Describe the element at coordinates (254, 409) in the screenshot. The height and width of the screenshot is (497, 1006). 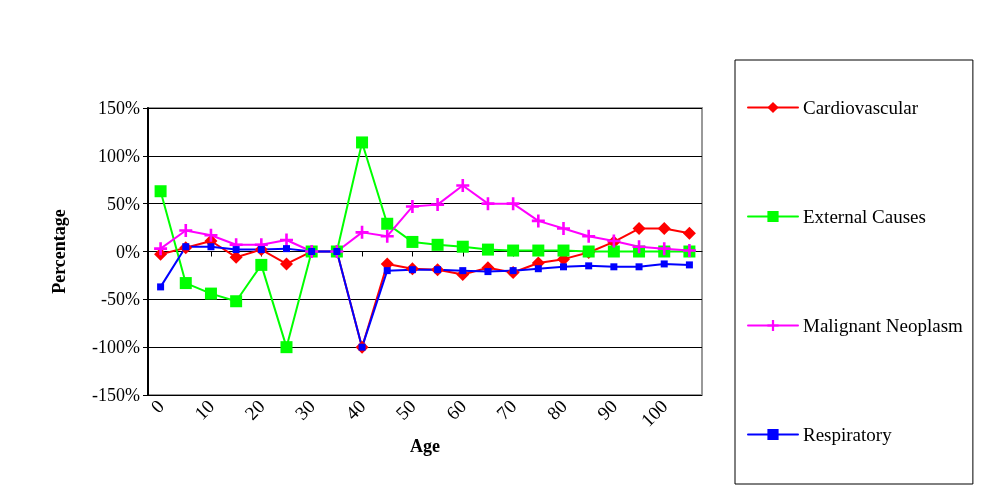
I see `x-tick-label: 20` at that location.